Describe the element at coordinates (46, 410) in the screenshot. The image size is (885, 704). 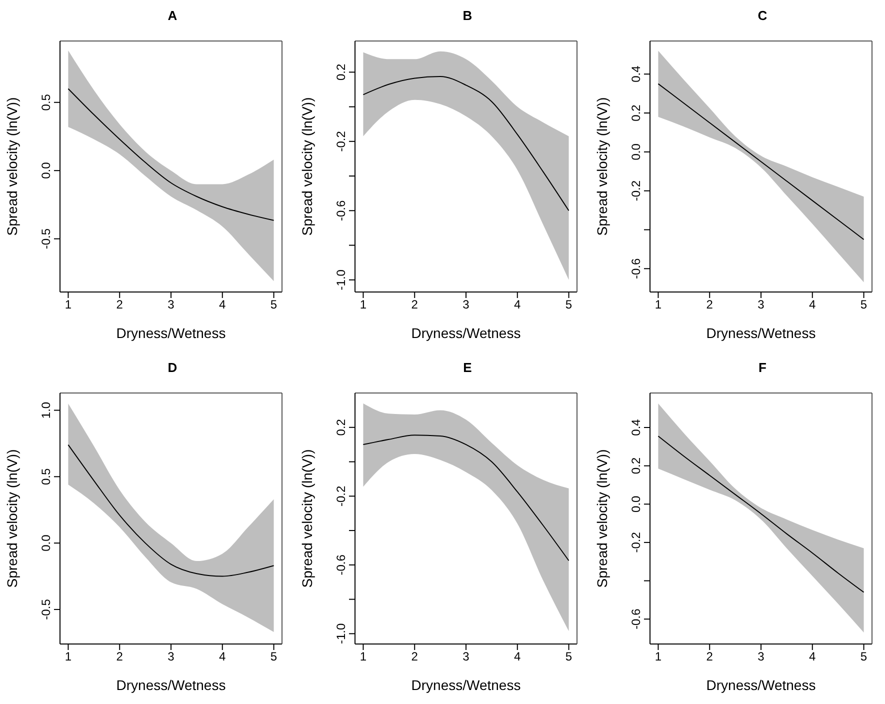
I see `y-tick-label: 1.0` at that location.